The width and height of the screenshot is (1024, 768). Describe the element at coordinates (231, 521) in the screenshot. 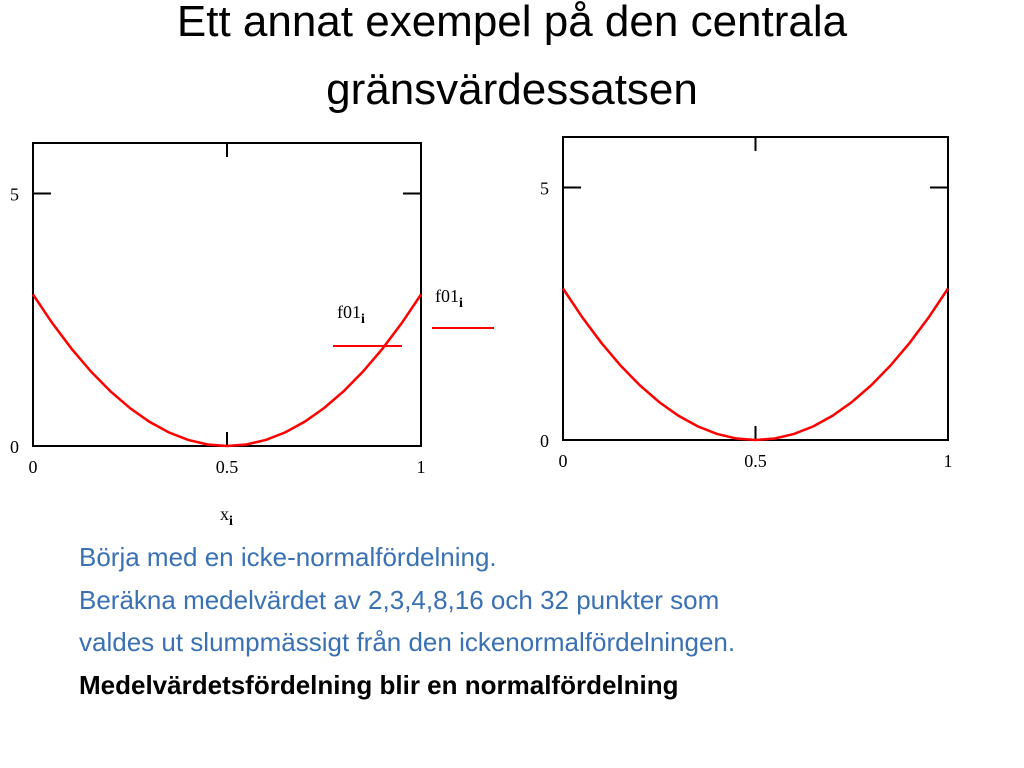

I see `x-axis-label-subscript: i` at that location.